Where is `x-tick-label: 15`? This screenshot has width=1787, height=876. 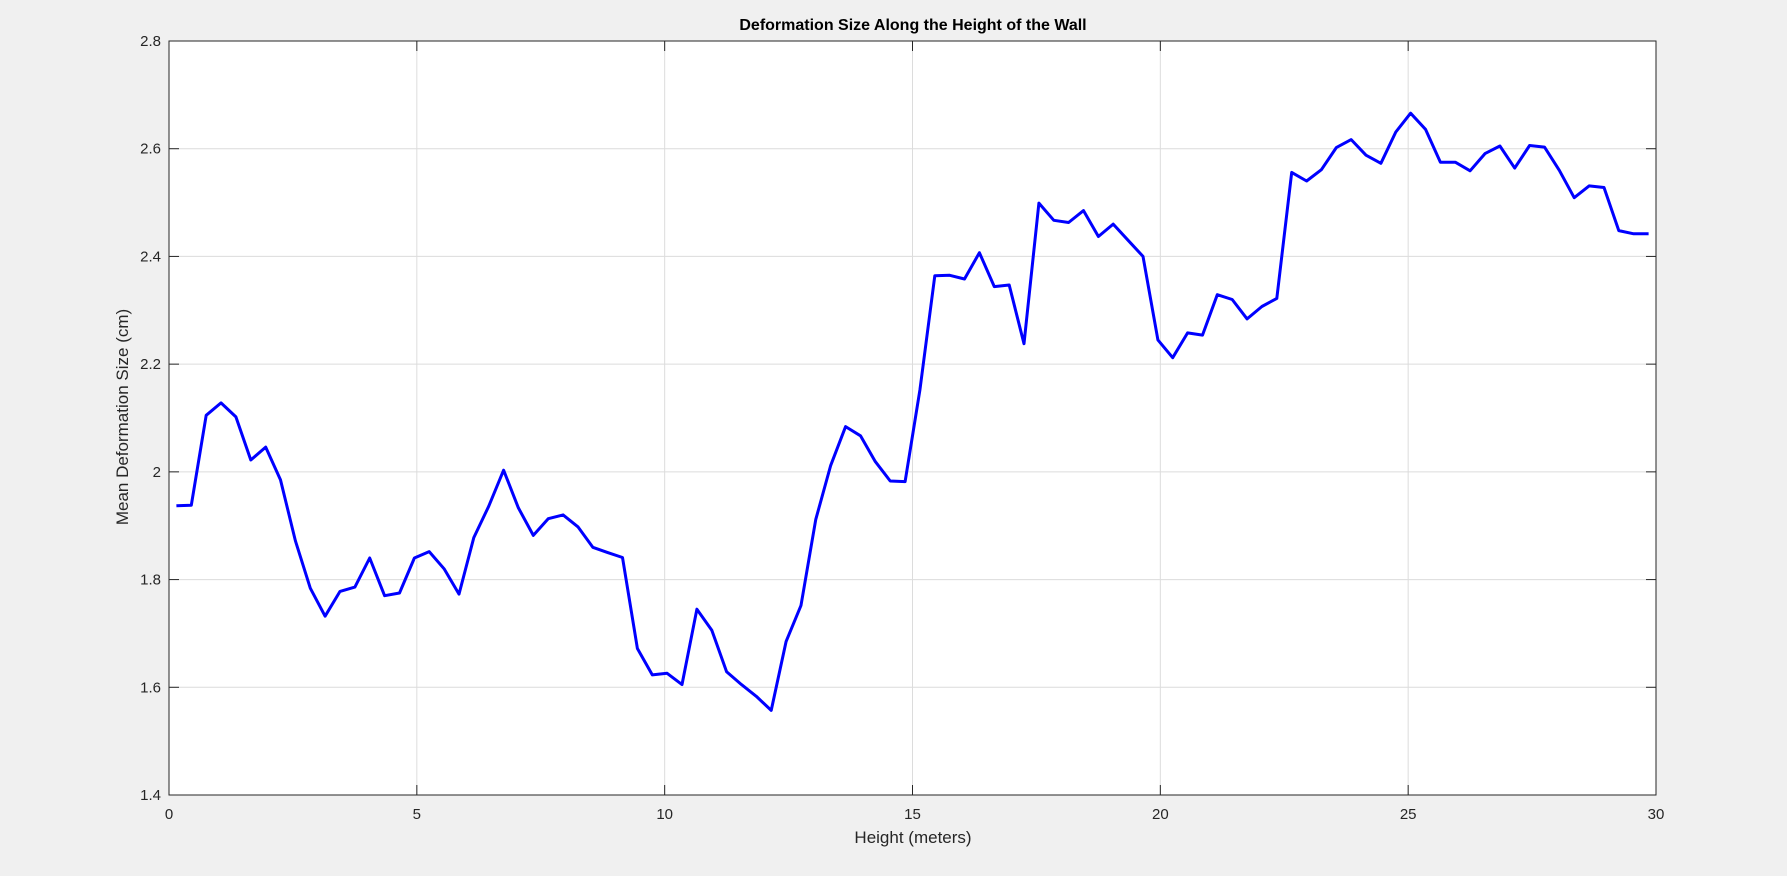 x-tick-label: 15 is located at coordinates (912, 814).